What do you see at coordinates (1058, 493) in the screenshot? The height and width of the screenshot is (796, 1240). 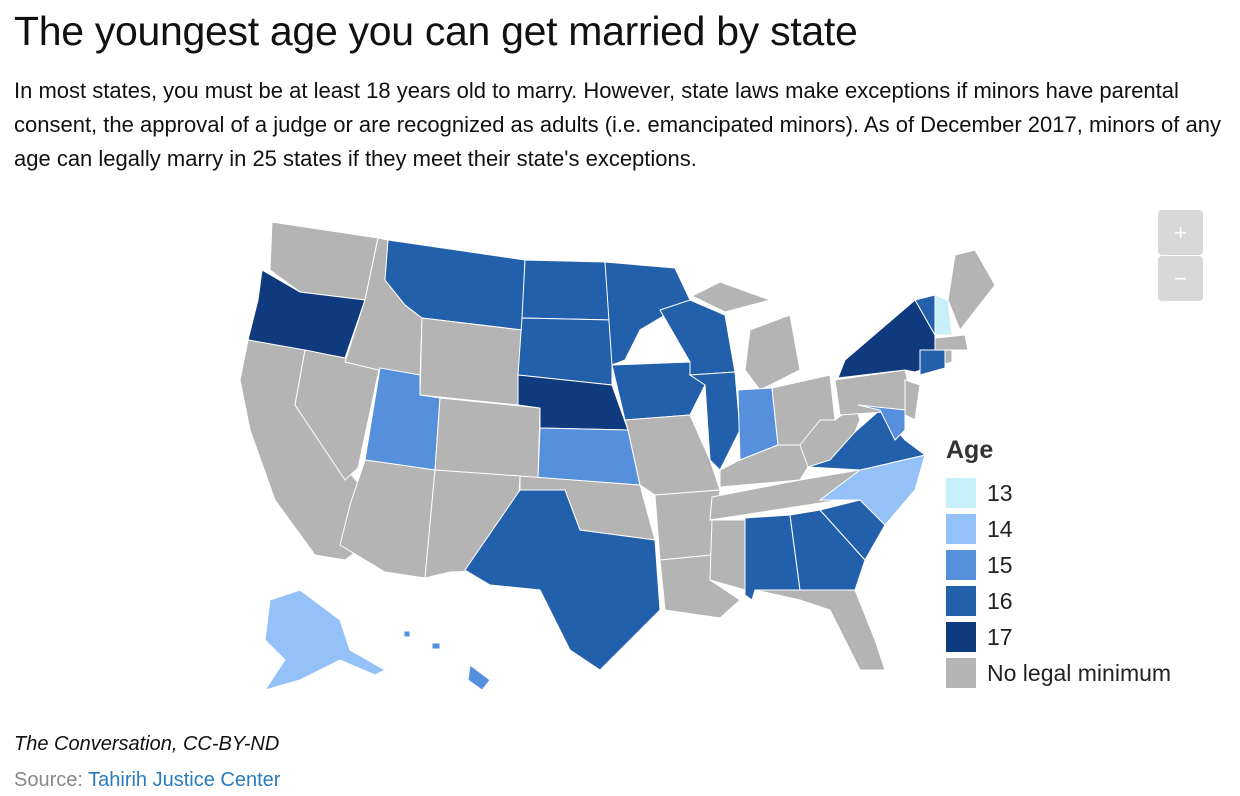 I see `legend-item: 13` at bounding box center [1058, 493].